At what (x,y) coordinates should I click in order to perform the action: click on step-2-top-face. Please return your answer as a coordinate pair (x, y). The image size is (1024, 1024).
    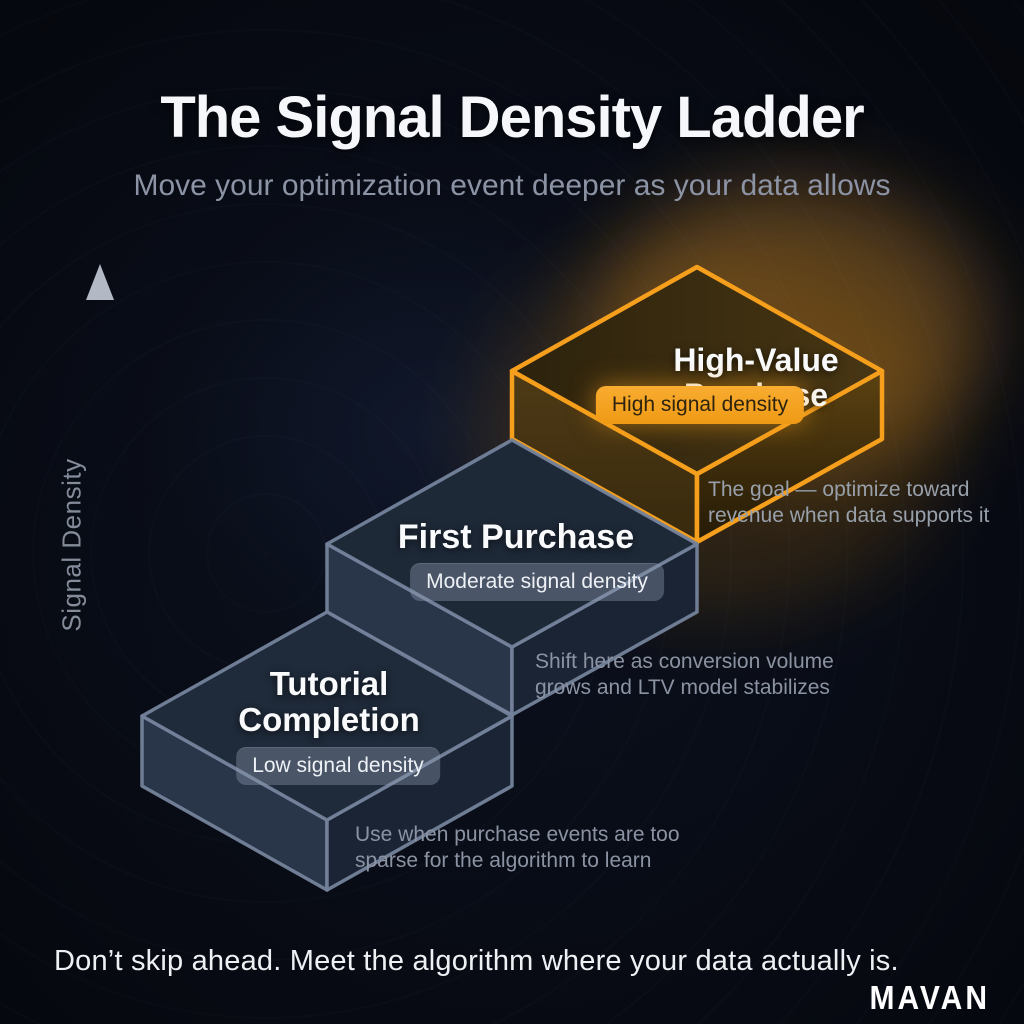
    Looking at the image, I should click on (512, 543).